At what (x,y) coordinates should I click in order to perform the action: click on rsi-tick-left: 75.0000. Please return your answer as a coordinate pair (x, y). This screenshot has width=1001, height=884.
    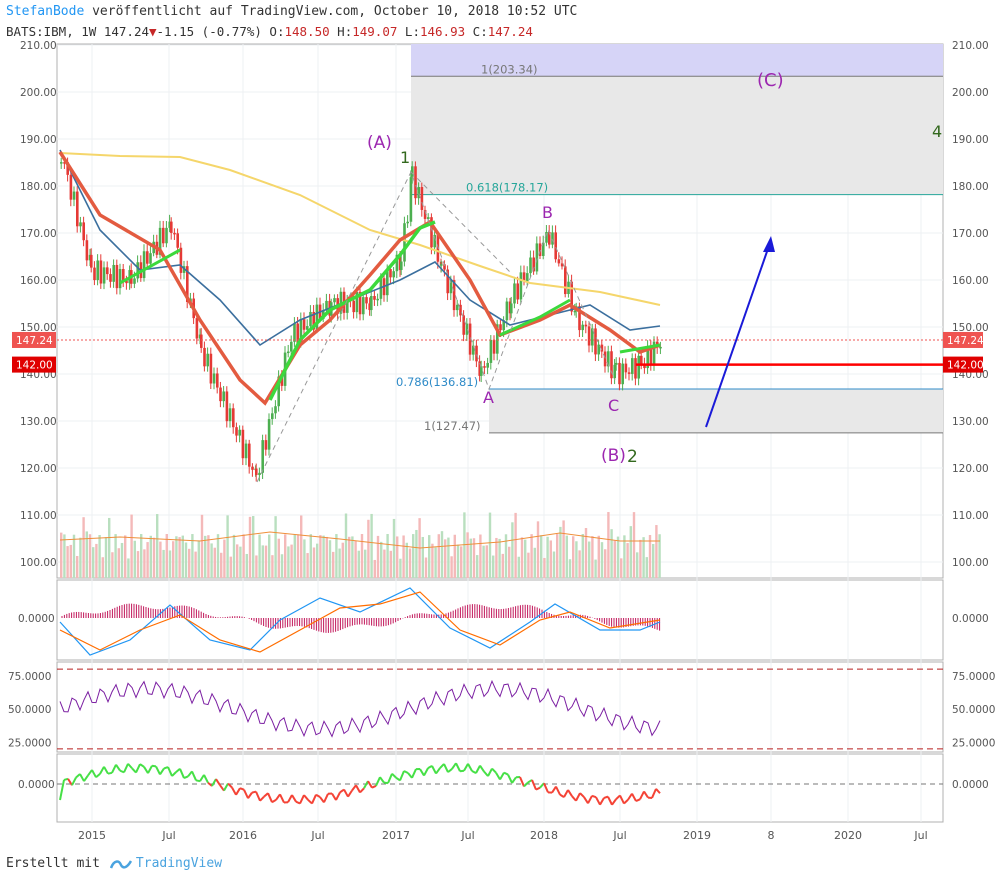
    Looking at the image, I should click on (29, 677).